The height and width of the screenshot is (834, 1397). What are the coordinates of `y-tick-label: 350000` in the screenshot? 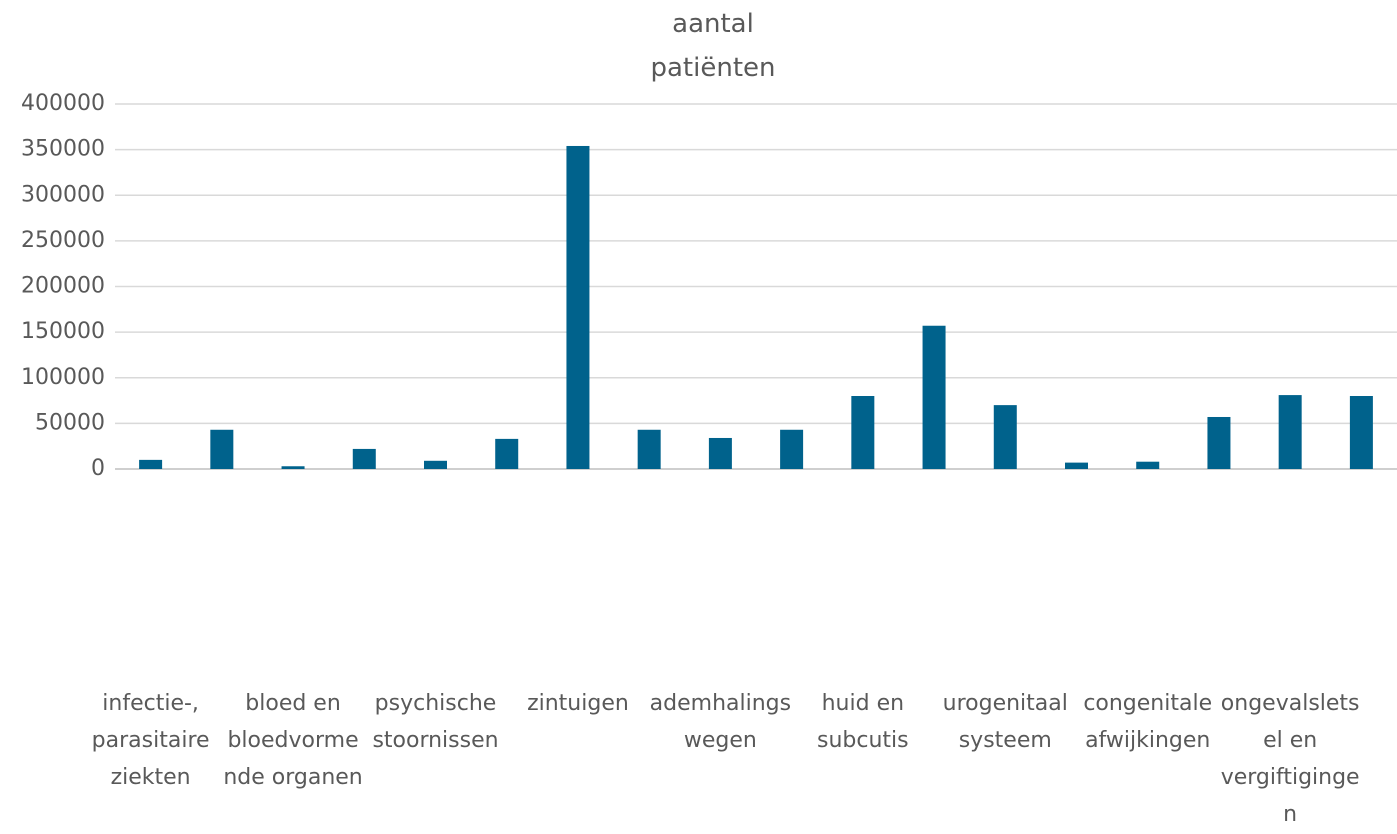 It's located at (63, 149).